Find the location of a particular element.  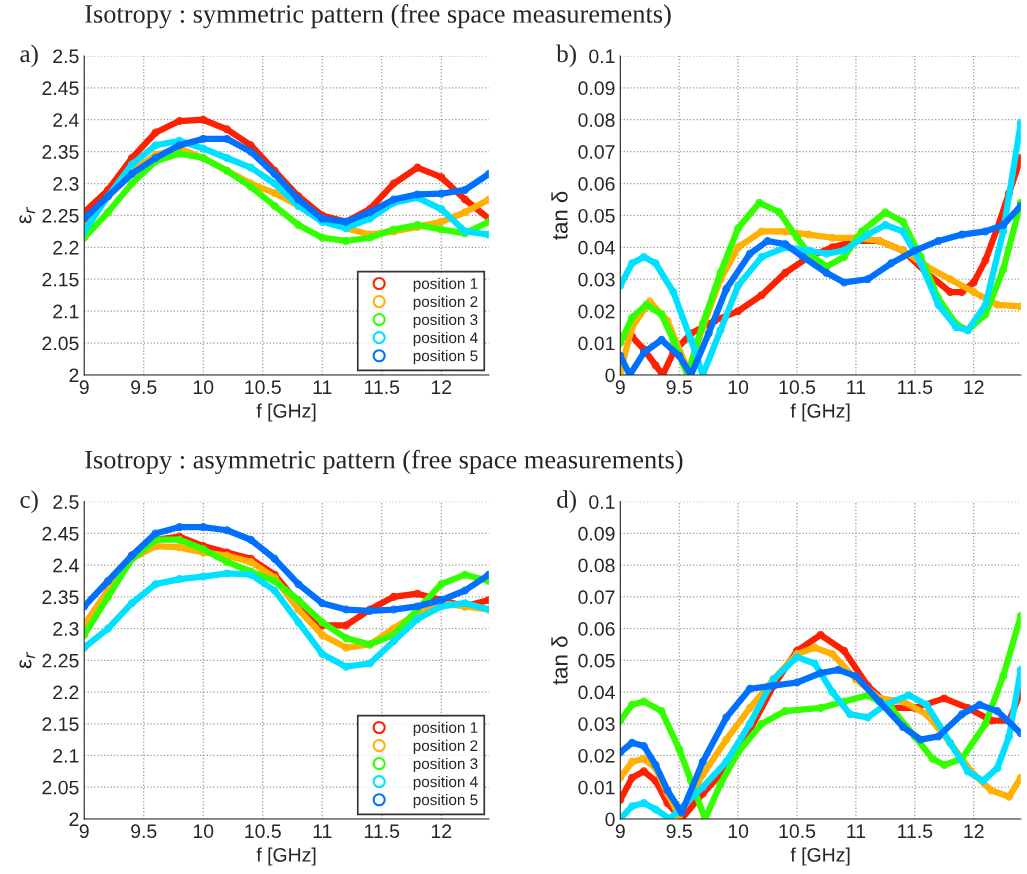

chart-title: Isotropy : symmetric pattern (free space measurements) is located at coordinates (378, 16).